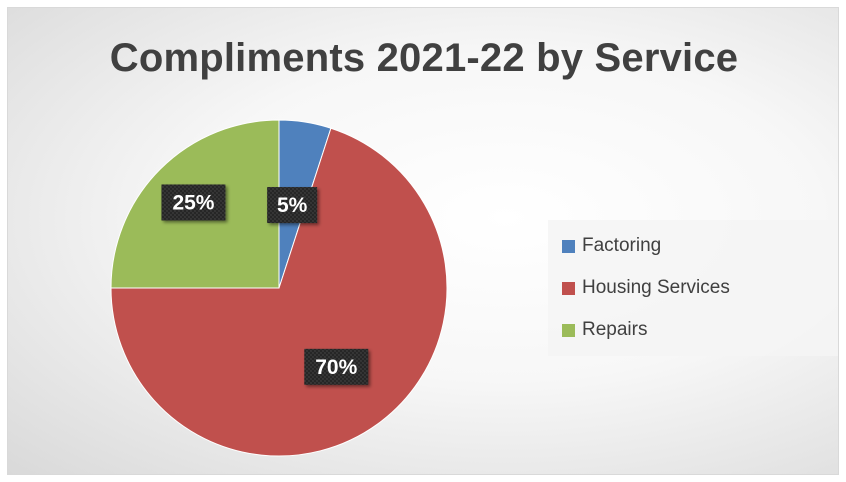 Image resolution: width=846 pixels, height=482 pixels. I want to click on legend-item-repairs: Repairs, so click(604, 330).